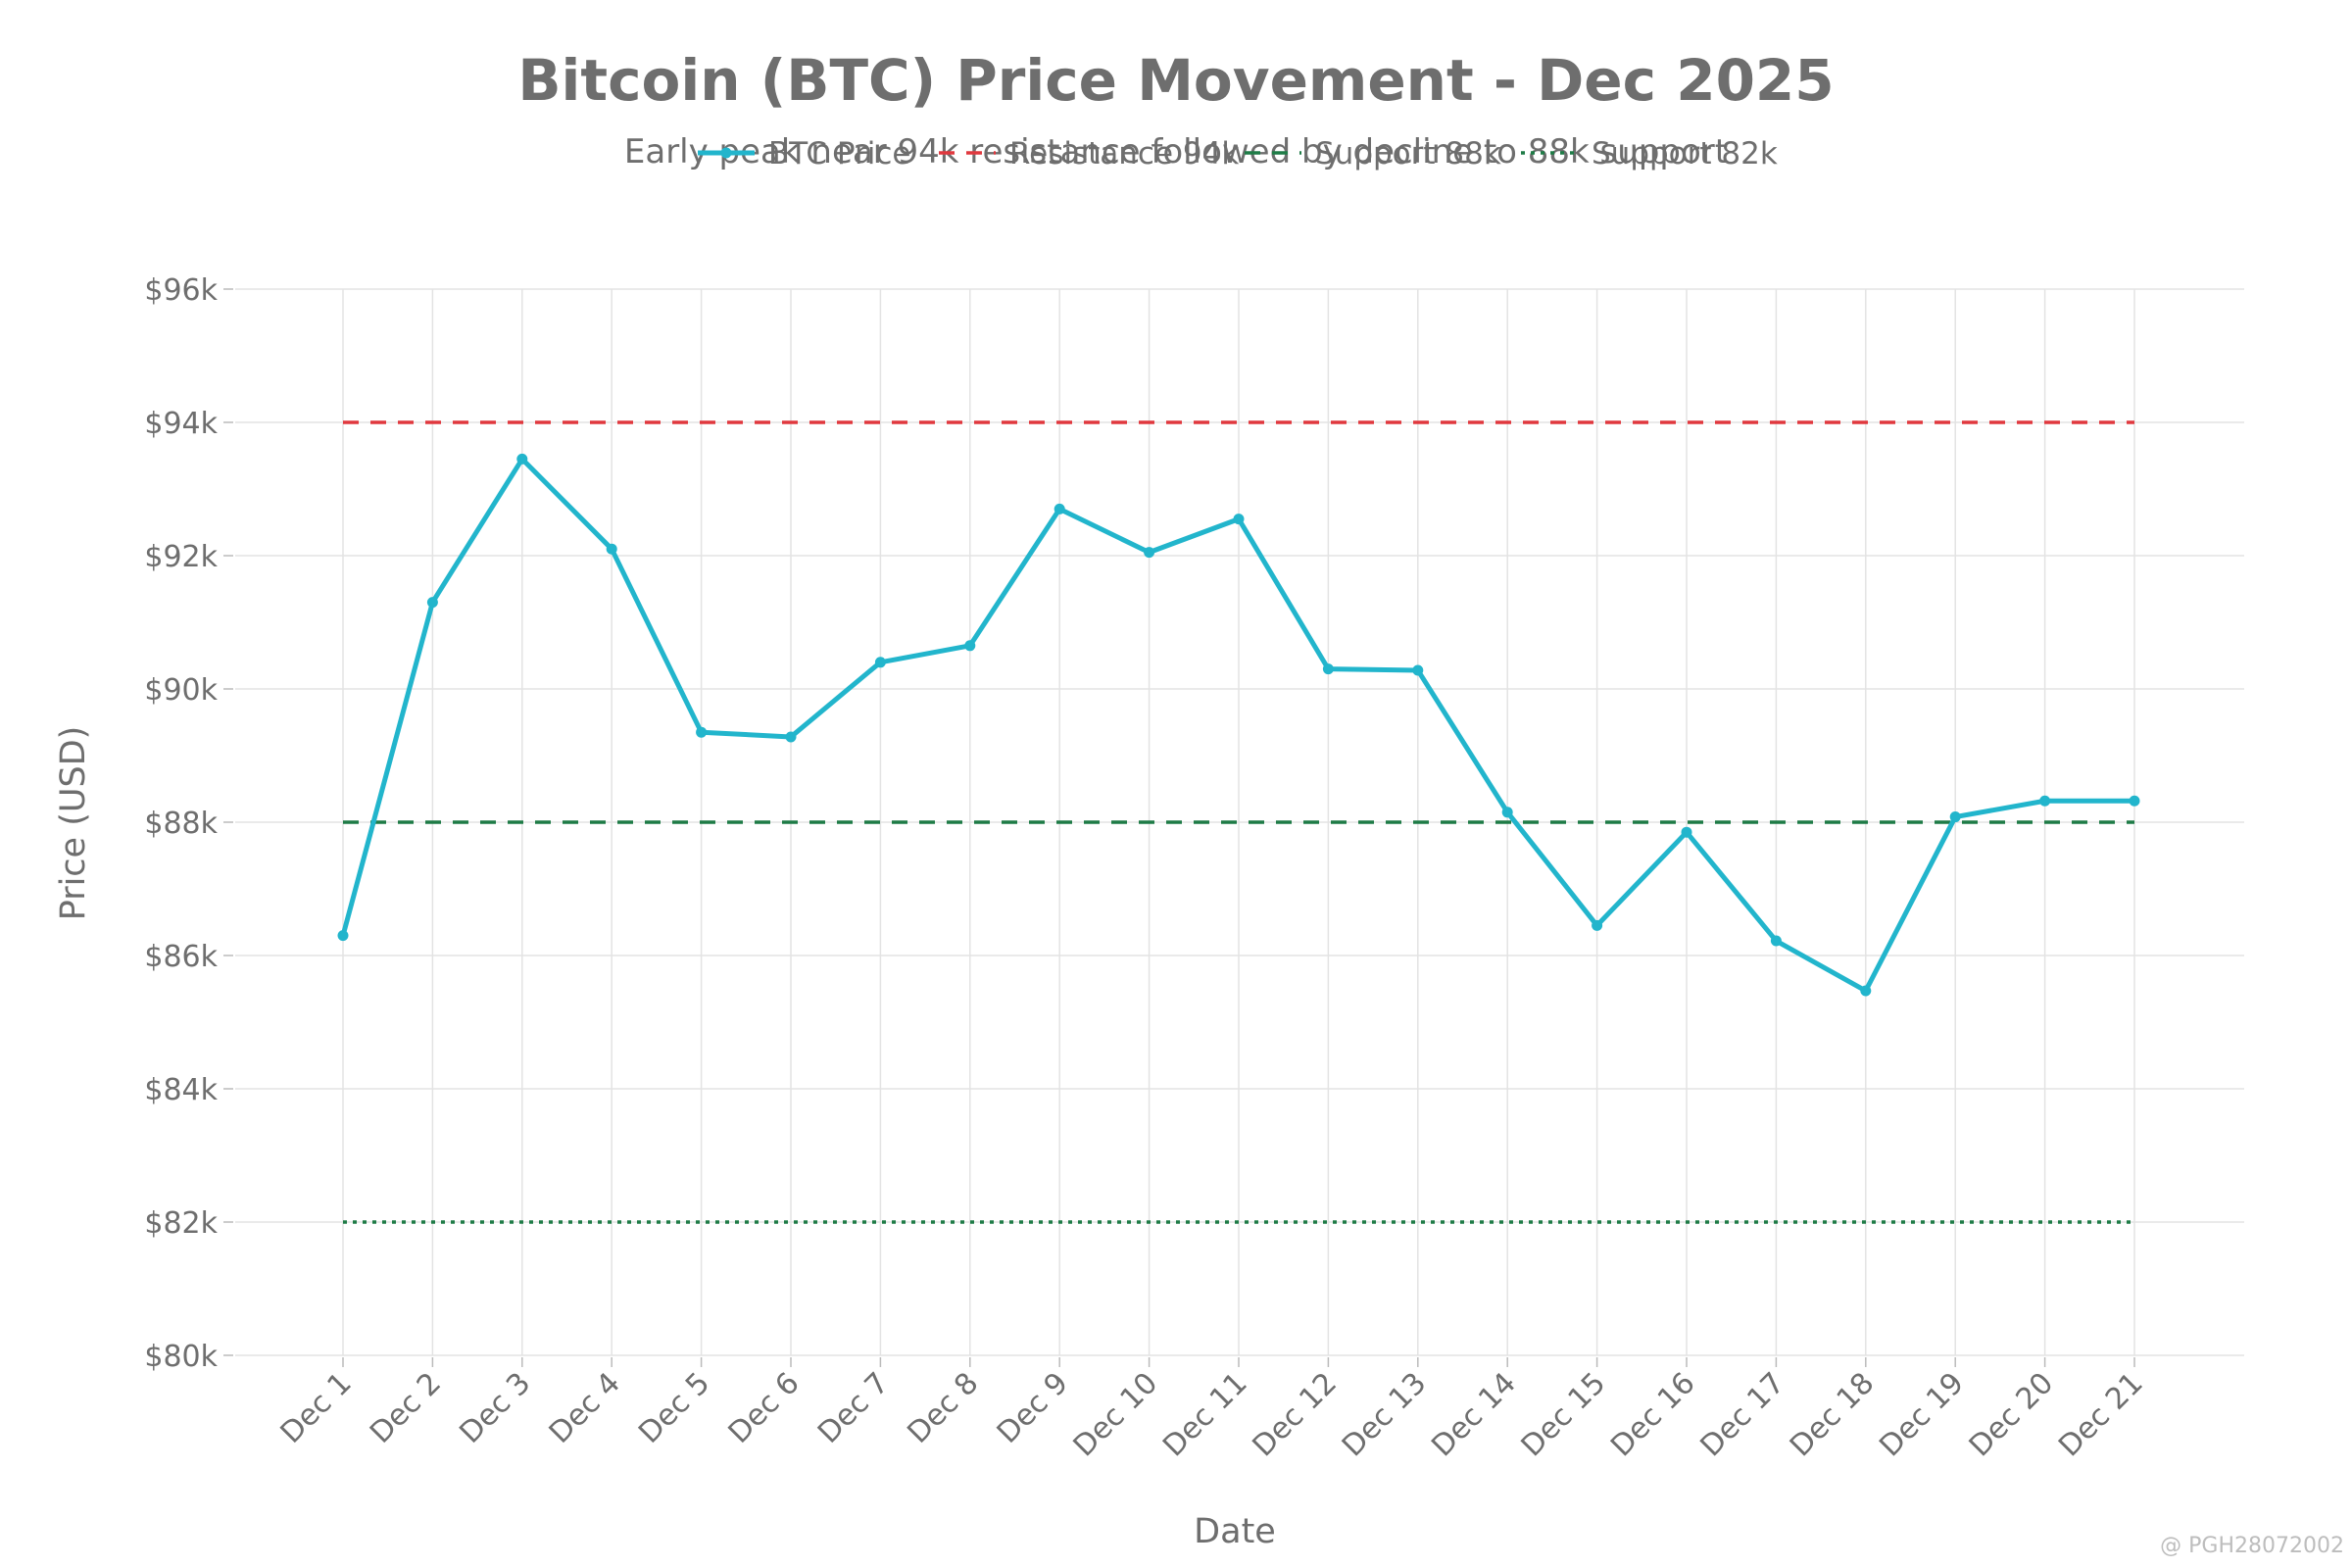  Describe the element at coordinates (181, 824) in the screenshot. I see `y-tick-label: $88k` at that location.